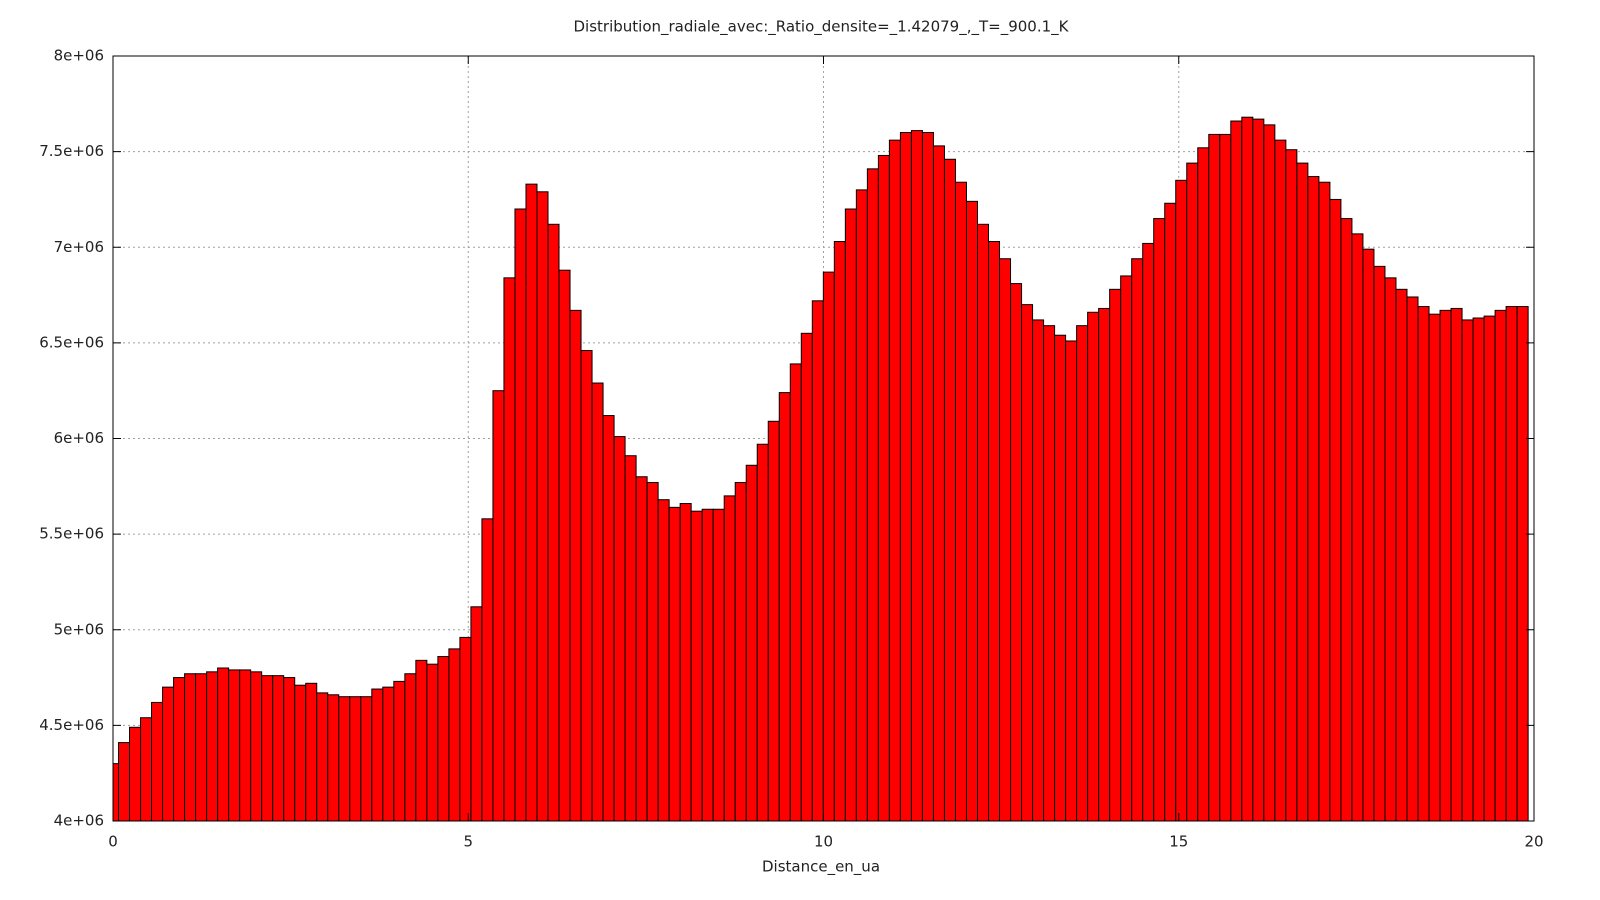 This screenshot has height=900, width=1600. I want to click on x-tick-label: 15, so click(1178, 842).